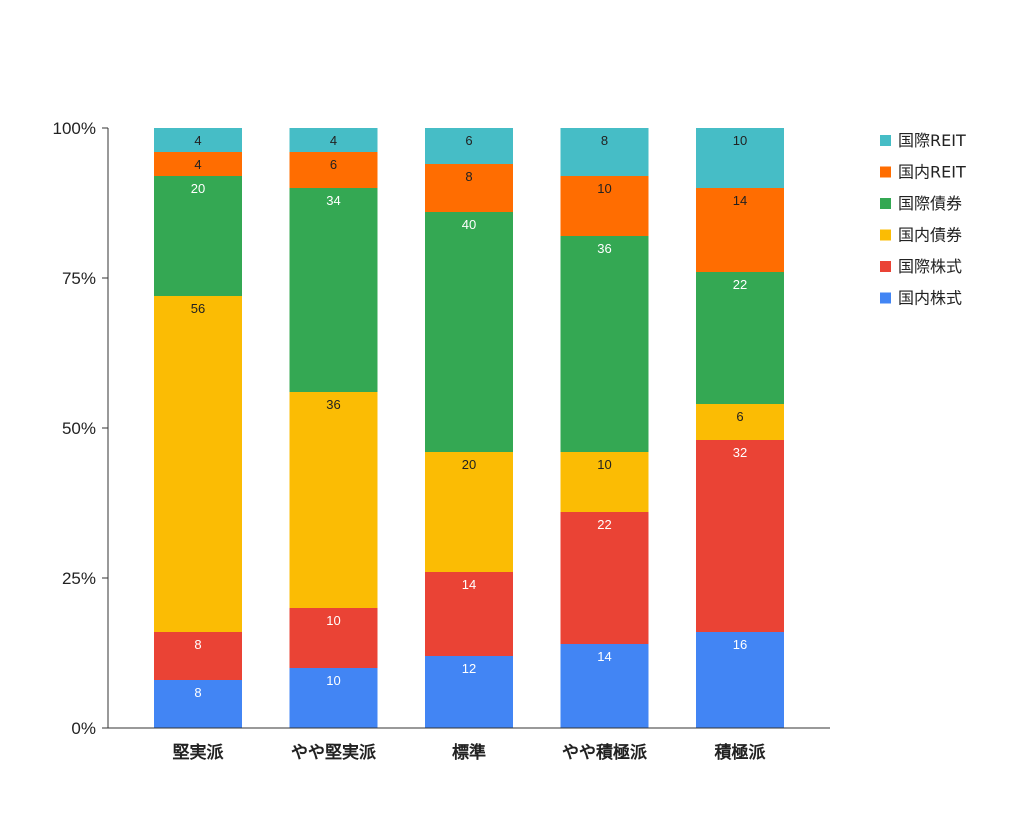 This screenshot has height=819, width=1024. What do you see at coordinates (199, 752) in the screenshot?
I see `category-label: 堅実派` at bounding box center [199, 752].